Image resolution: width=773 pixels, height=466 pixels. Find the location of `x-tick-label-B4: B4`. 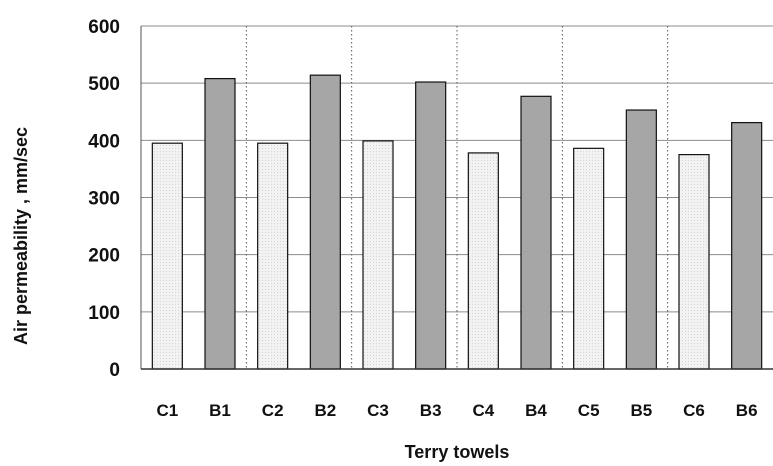

x-tick-label-B4: B4 is located at coordinates (536, 410).